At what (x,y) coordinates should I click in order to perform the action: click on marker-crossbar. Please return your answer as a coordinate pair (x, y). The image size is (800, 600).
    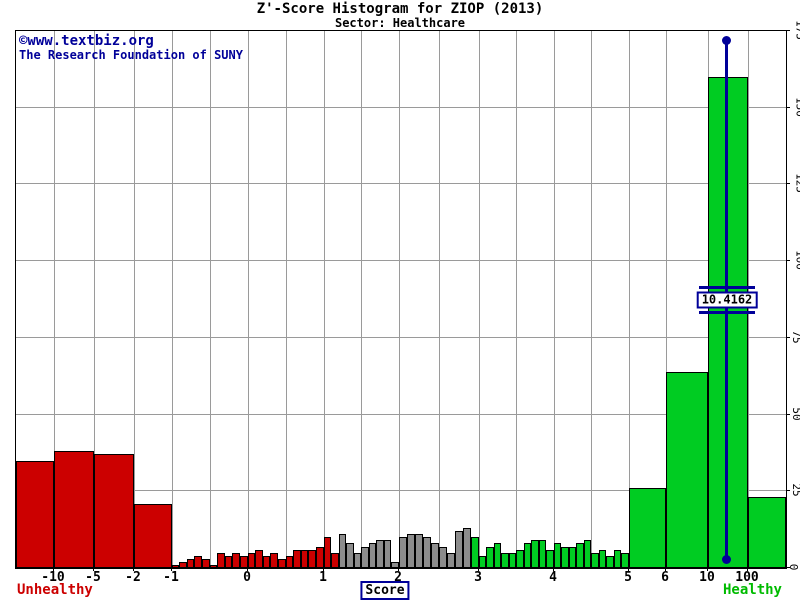
    Looking at the image, I should click on (727, 312).